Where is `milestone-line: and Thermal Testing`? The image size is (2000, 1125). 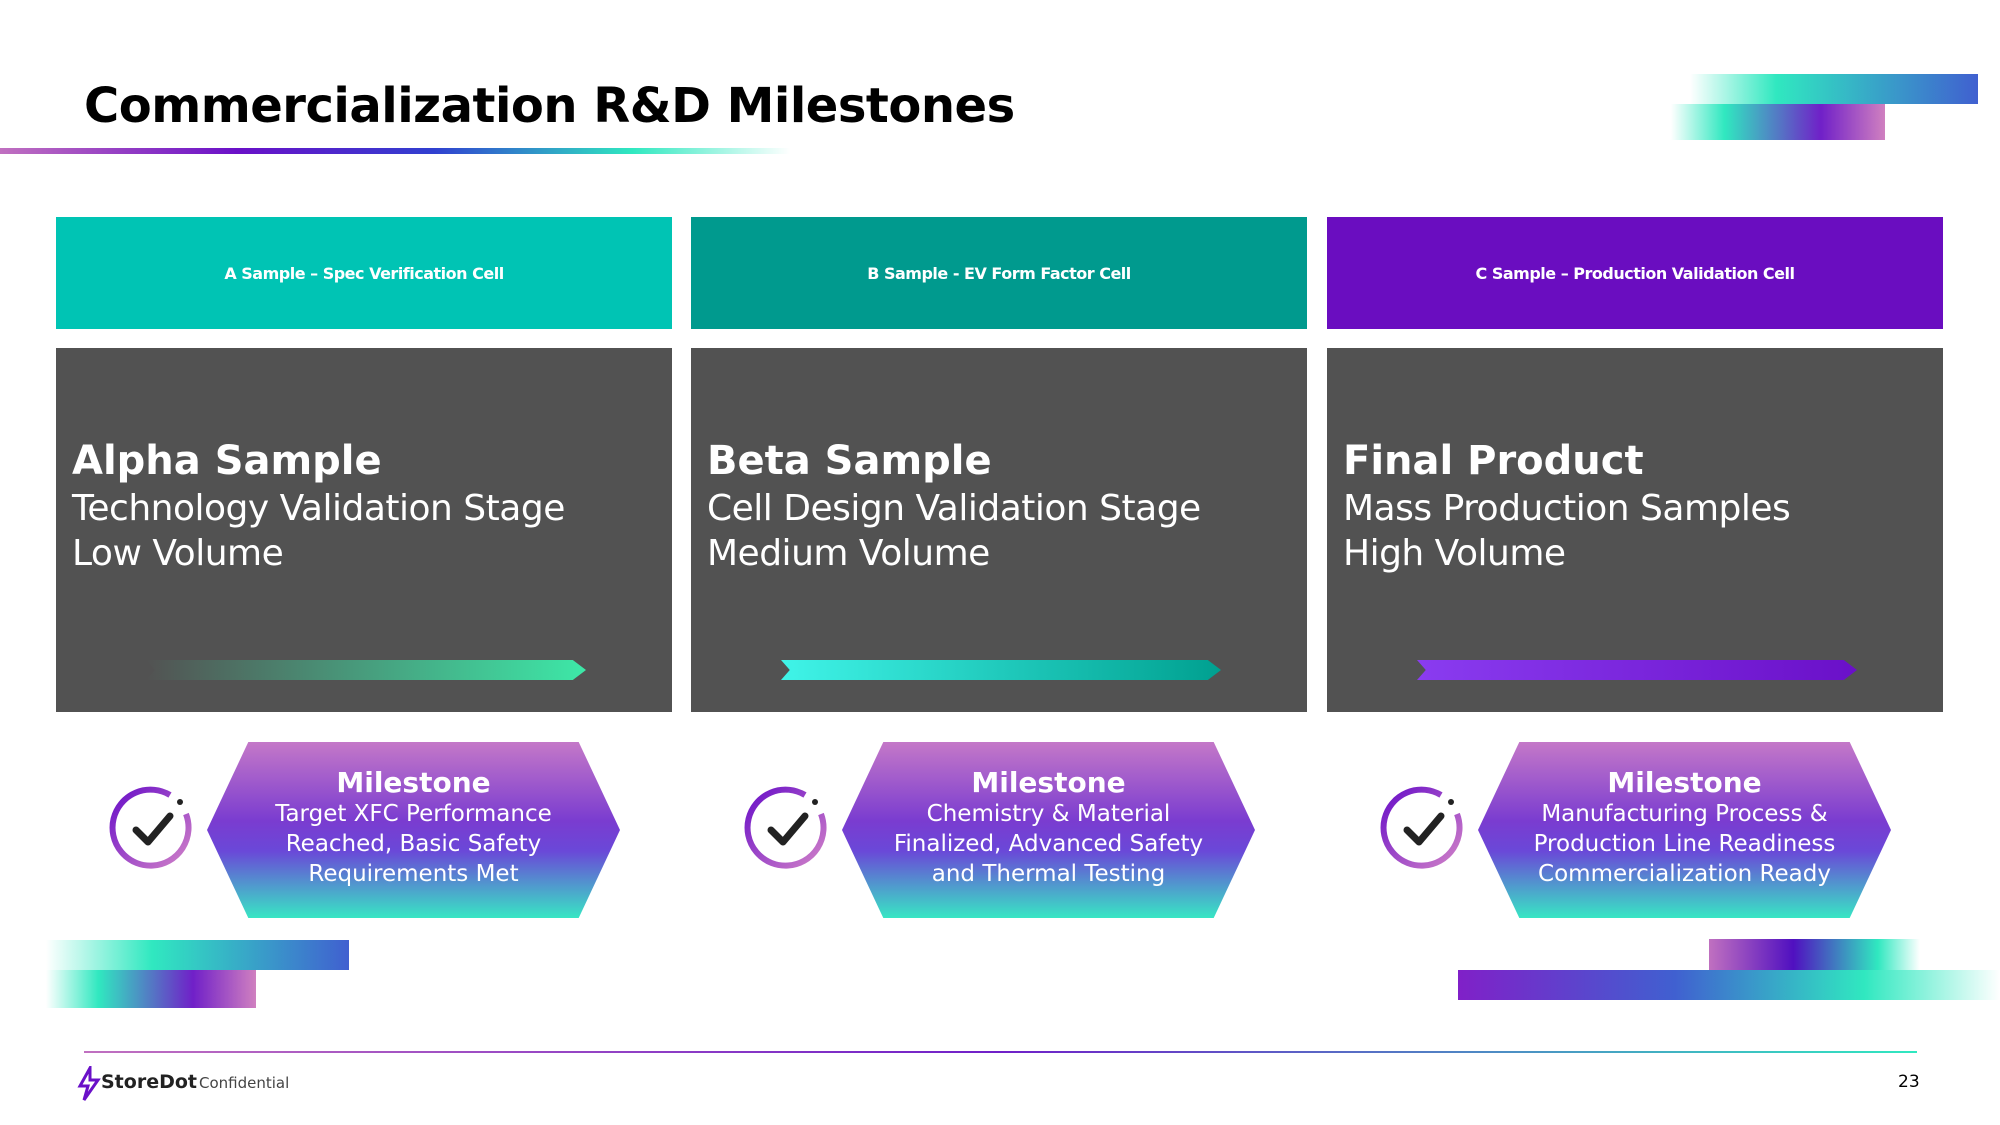 milestone-line: and Thermal Testing is located at coordinates (1048, 874).